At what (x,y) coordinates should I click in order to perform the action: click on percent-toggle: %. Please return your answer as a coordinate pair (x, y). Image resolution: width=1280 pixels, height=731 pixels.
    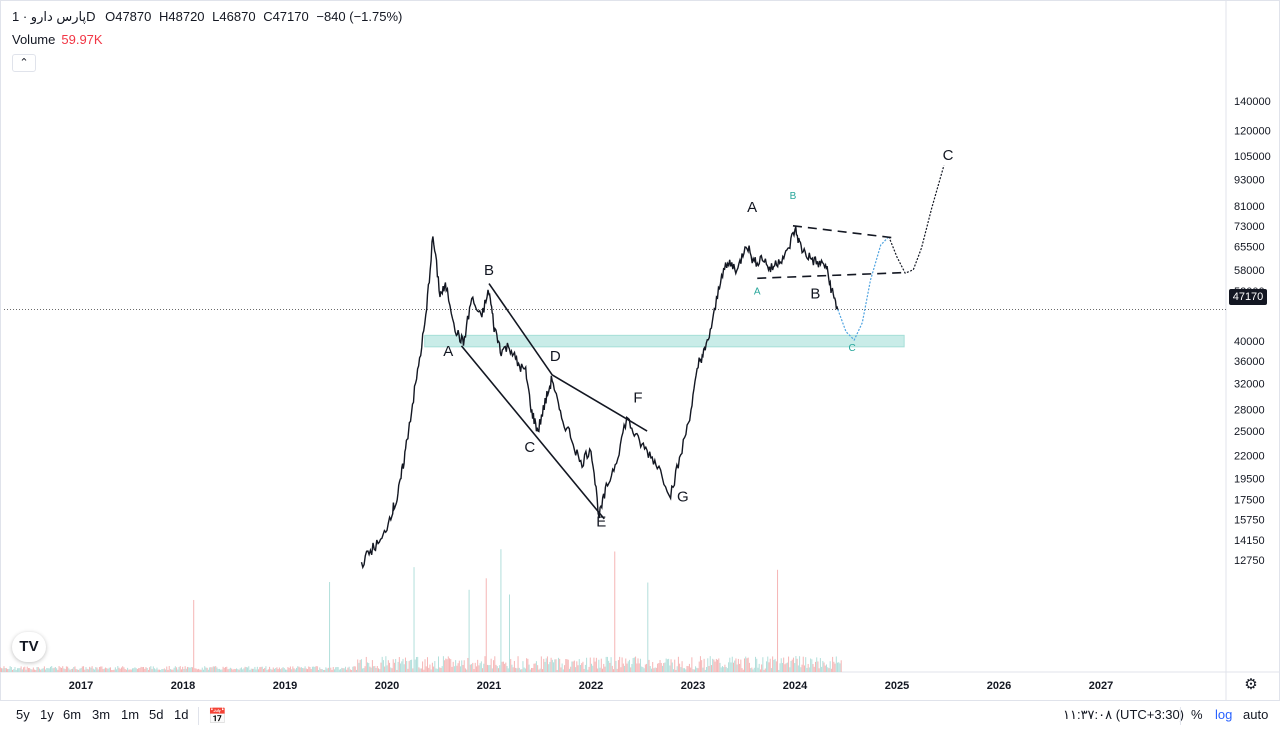
    Looking at the image, I should click on (1197, 714).